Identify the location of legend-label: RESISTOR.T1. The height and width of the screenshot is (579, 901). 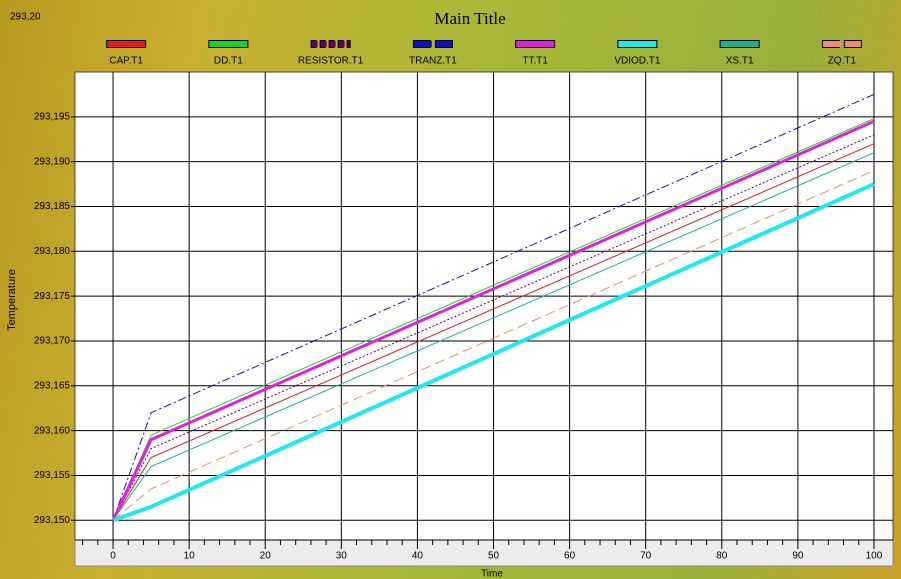
(331, 61).